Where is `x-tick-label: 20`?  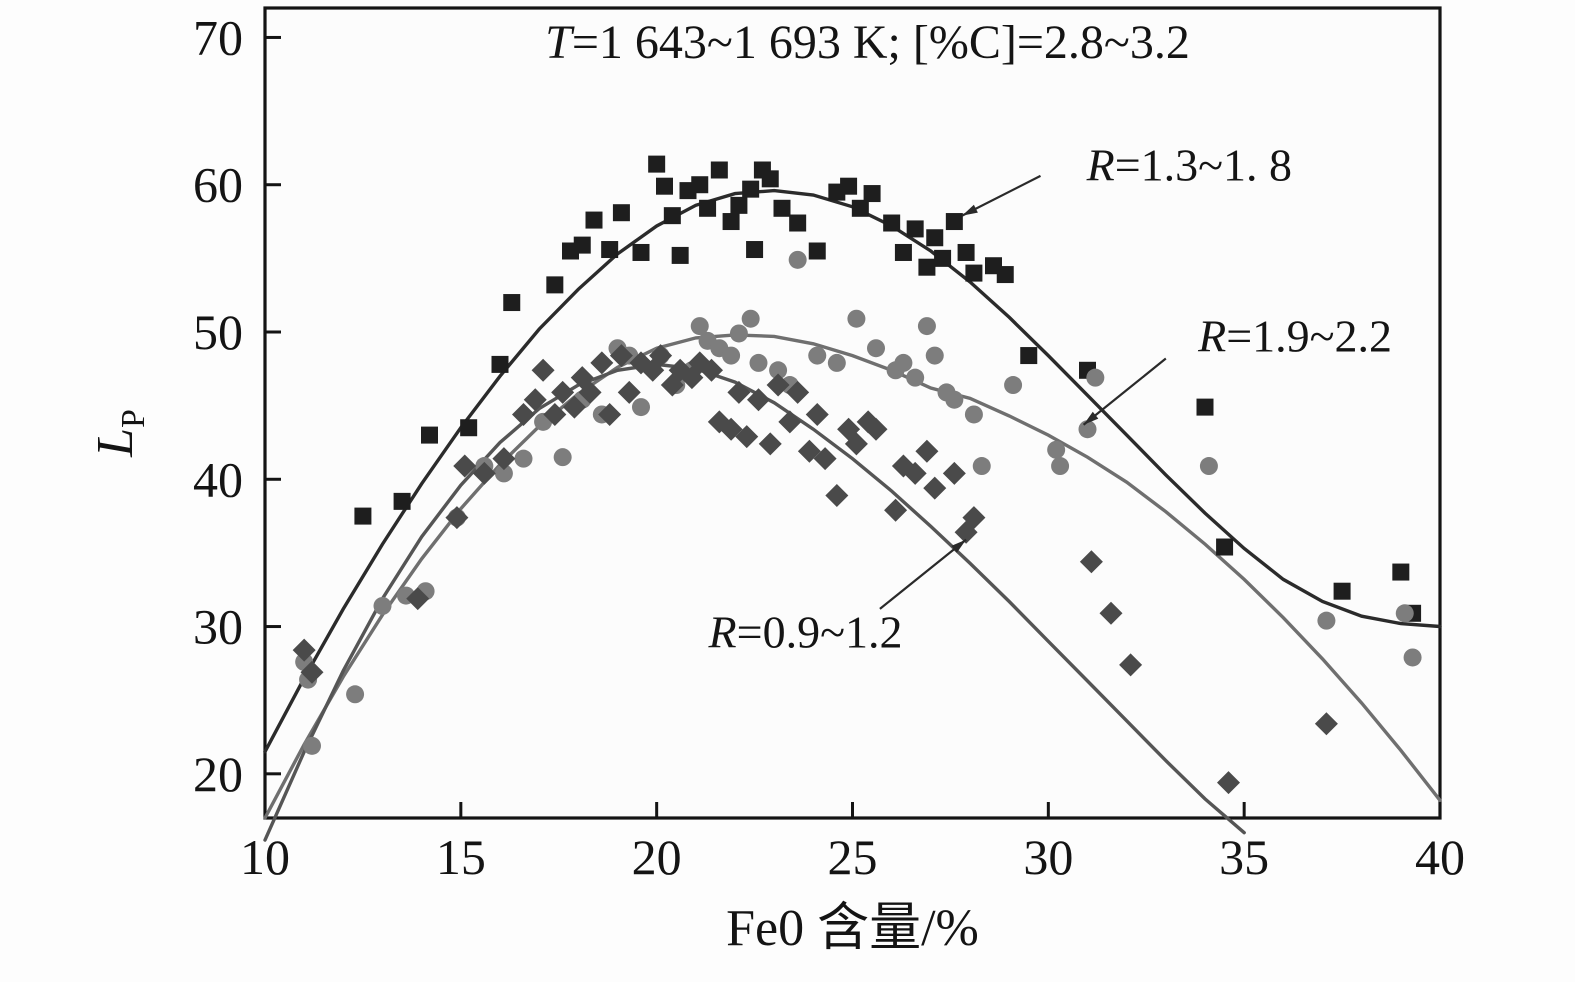 x-tick-label: 20 is located at coordinates (657, 857).